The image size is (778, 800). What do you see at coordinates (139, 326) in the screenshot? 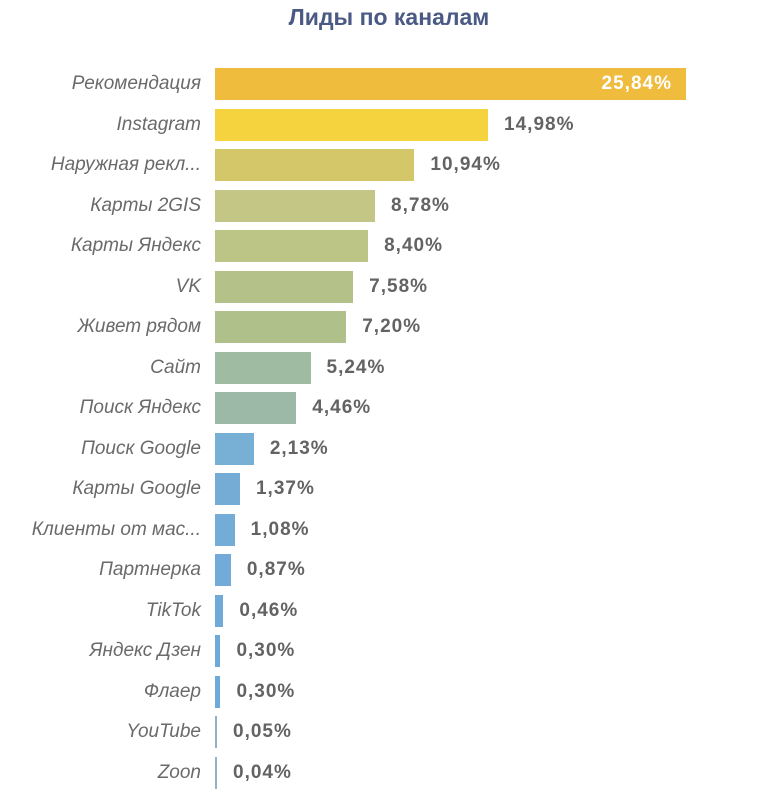
I see `category-label: Живет рядом` at bounding box center [139, 326].